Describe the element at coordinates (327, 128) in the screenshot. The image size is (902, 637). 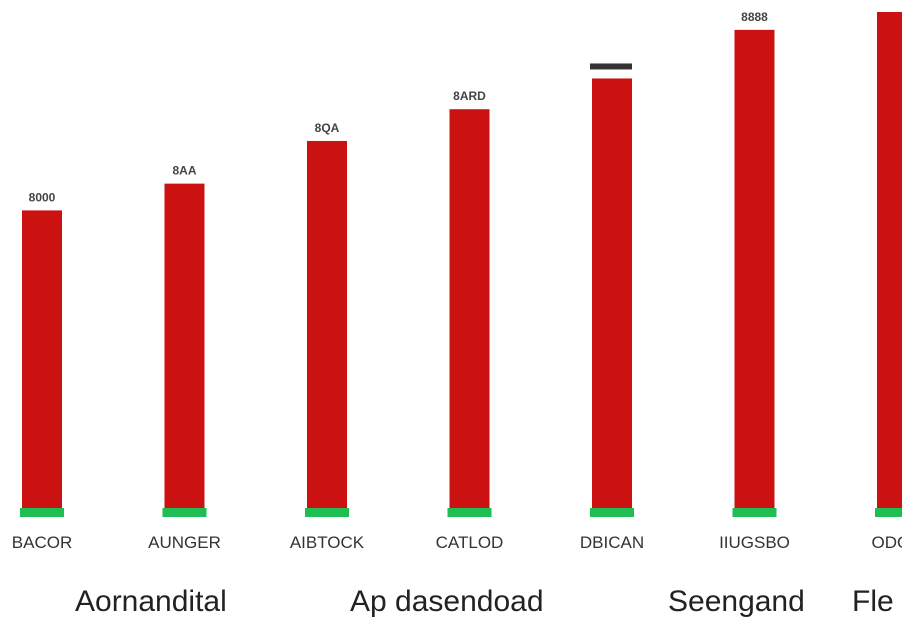
I see `value-label-3: 8QA` at that location.